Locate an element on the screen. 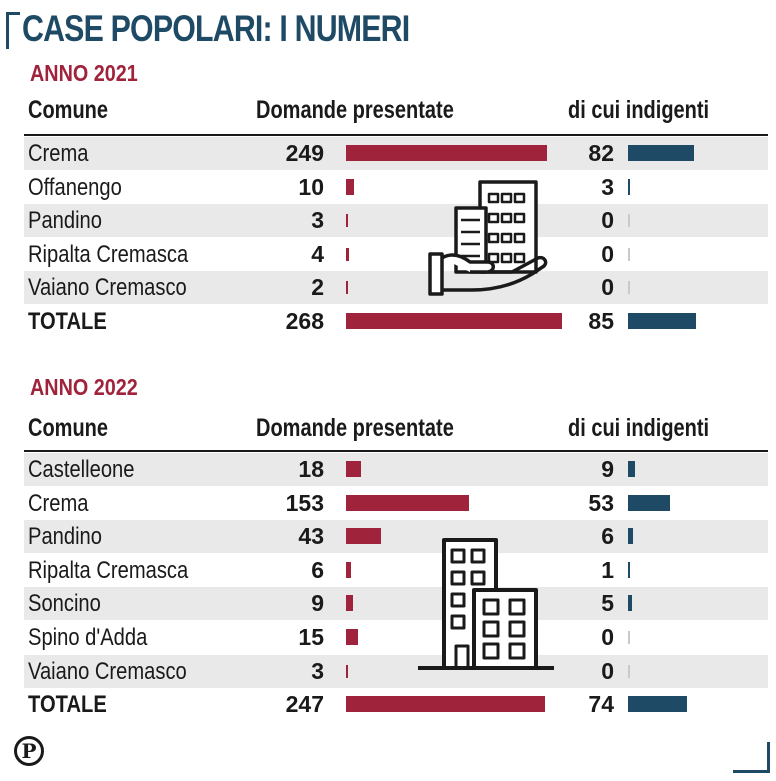  table-row: Crema 153 53 is located at coordinates (396, 503).